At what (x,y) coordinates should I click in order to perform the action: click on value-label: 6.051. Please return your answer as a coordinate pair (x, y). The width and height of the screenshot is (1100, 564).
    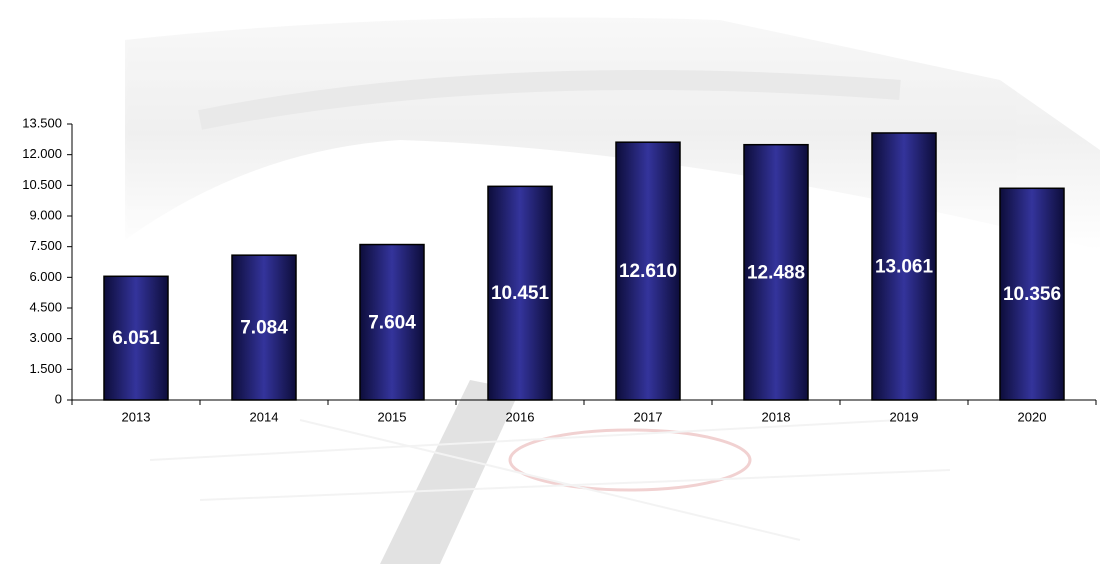
    Looking at the image, I should click on (136, 338).